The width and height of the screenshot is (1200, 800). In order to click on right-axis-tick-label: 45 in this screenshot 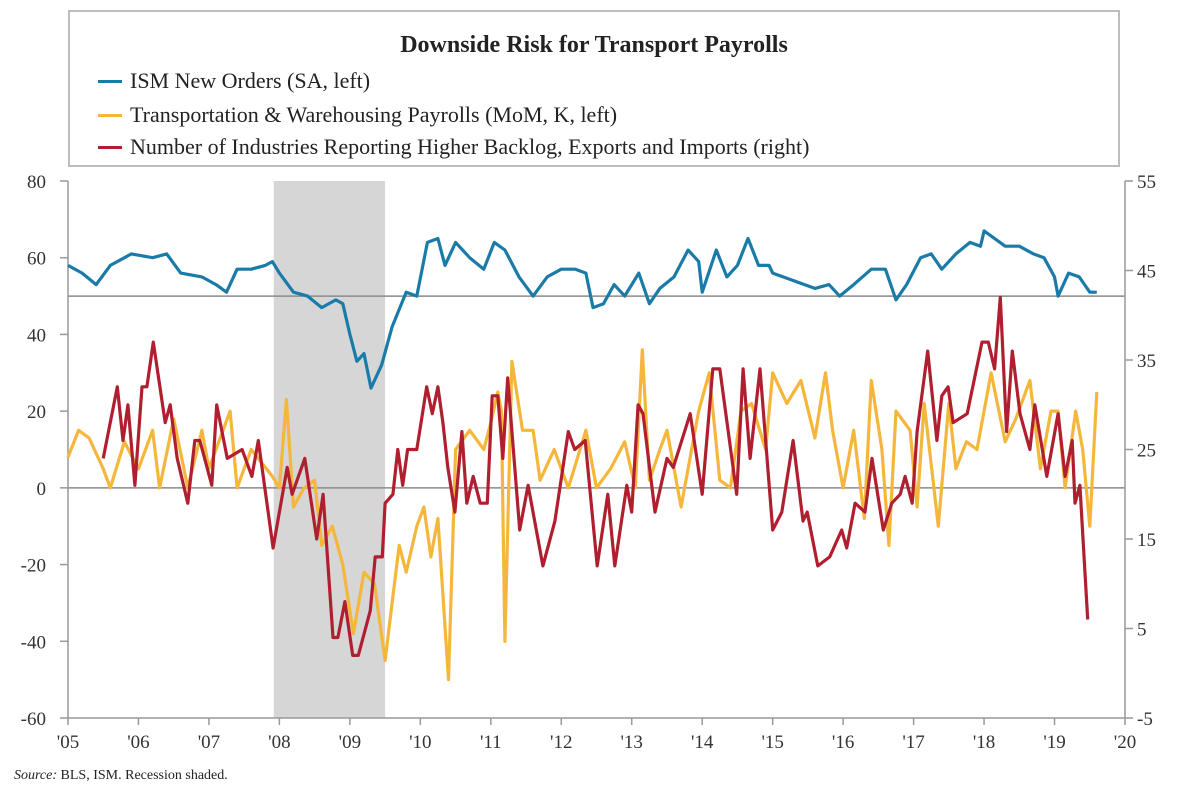, I will do `click(1146, 272)`.